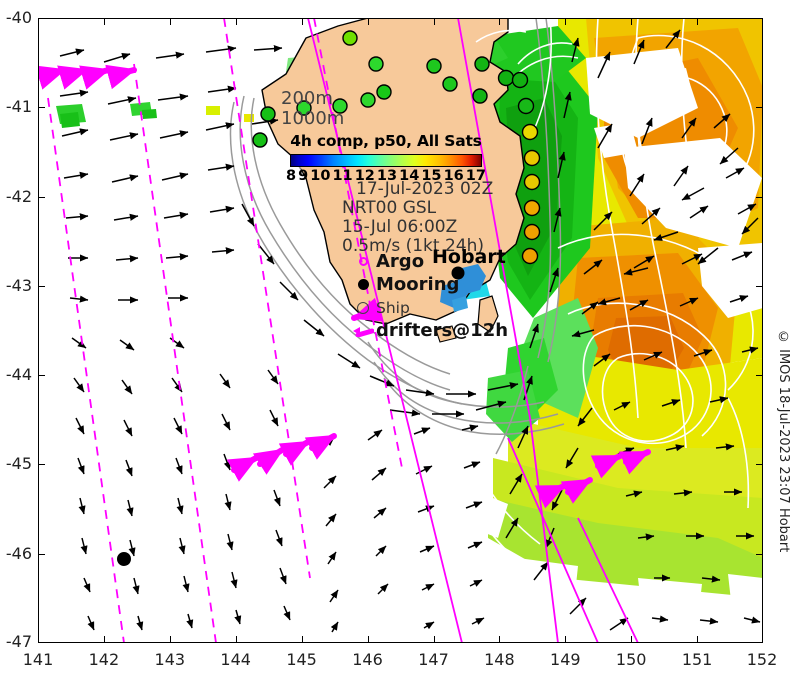 Image resolution: width=793 pixels, height=678 pixels. What do you see at coordinates (18, 641) in the screenshot?
I see `y-tick-label: -47` at bounding box center [18, 641].